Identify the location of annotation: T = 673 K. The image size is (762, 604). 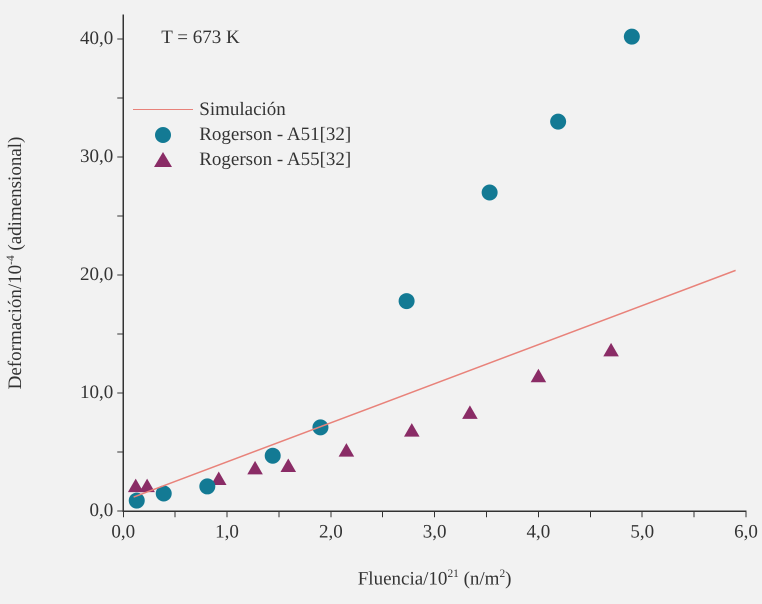
(200, 38).